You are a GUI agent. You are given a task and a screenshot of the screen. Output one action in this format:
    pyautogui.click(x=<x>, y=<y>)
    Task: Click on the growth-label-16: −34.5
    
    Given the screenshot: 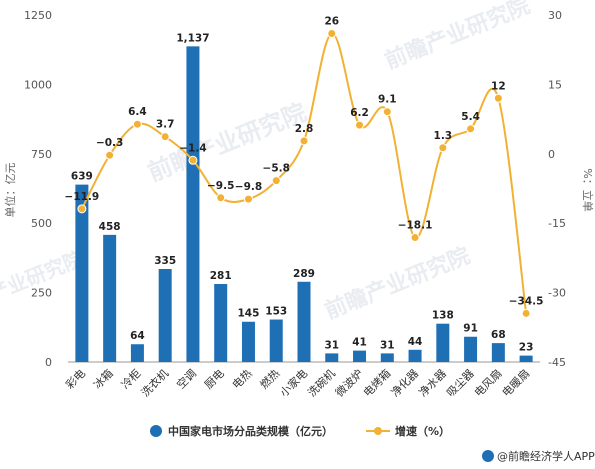 What is the action you would take?
    pyautogui.click(x=526, y=301)
    